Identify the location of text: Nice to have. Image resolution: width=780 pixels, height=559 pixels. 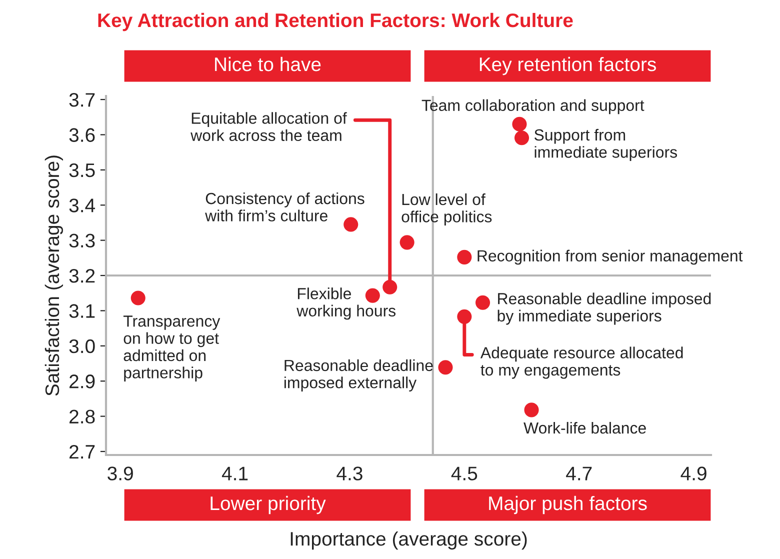
(268, 64).